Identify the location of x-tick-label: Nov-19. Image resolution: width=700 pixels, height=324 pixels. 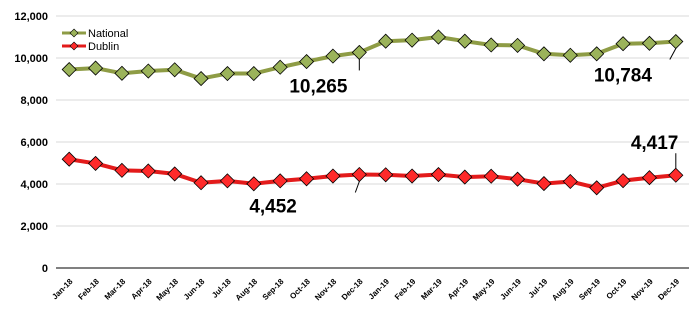
(643, 290).